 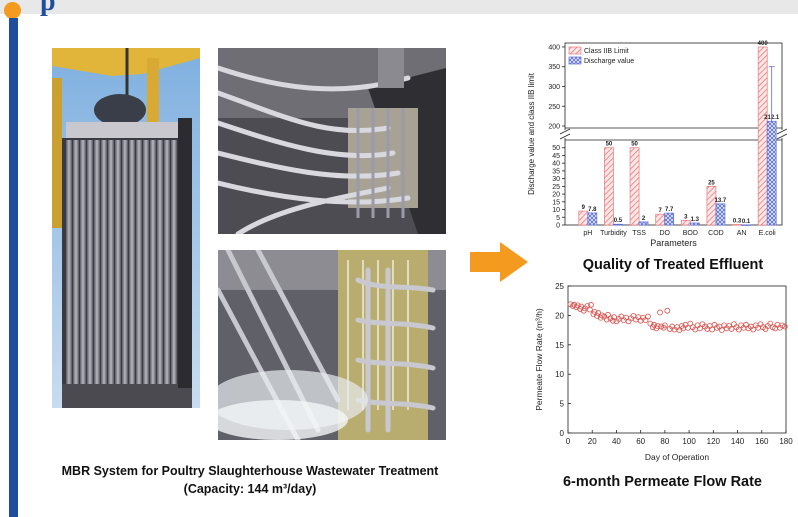 I want to click on y-axis-label: Discharge value and class IIB limit, so click(x=531, y=133).